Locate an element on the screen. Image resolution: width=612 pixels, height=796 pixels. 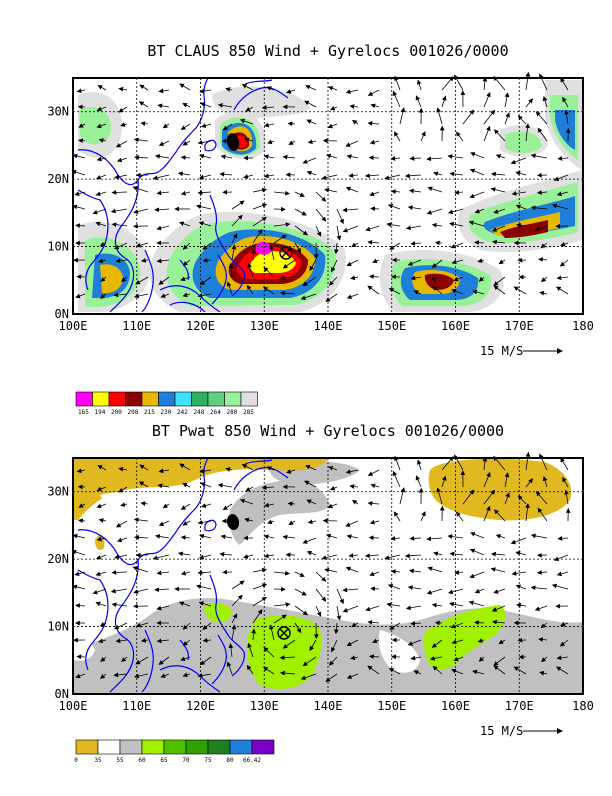
colorbar-label: 208 is located at coordinates (133, 412).